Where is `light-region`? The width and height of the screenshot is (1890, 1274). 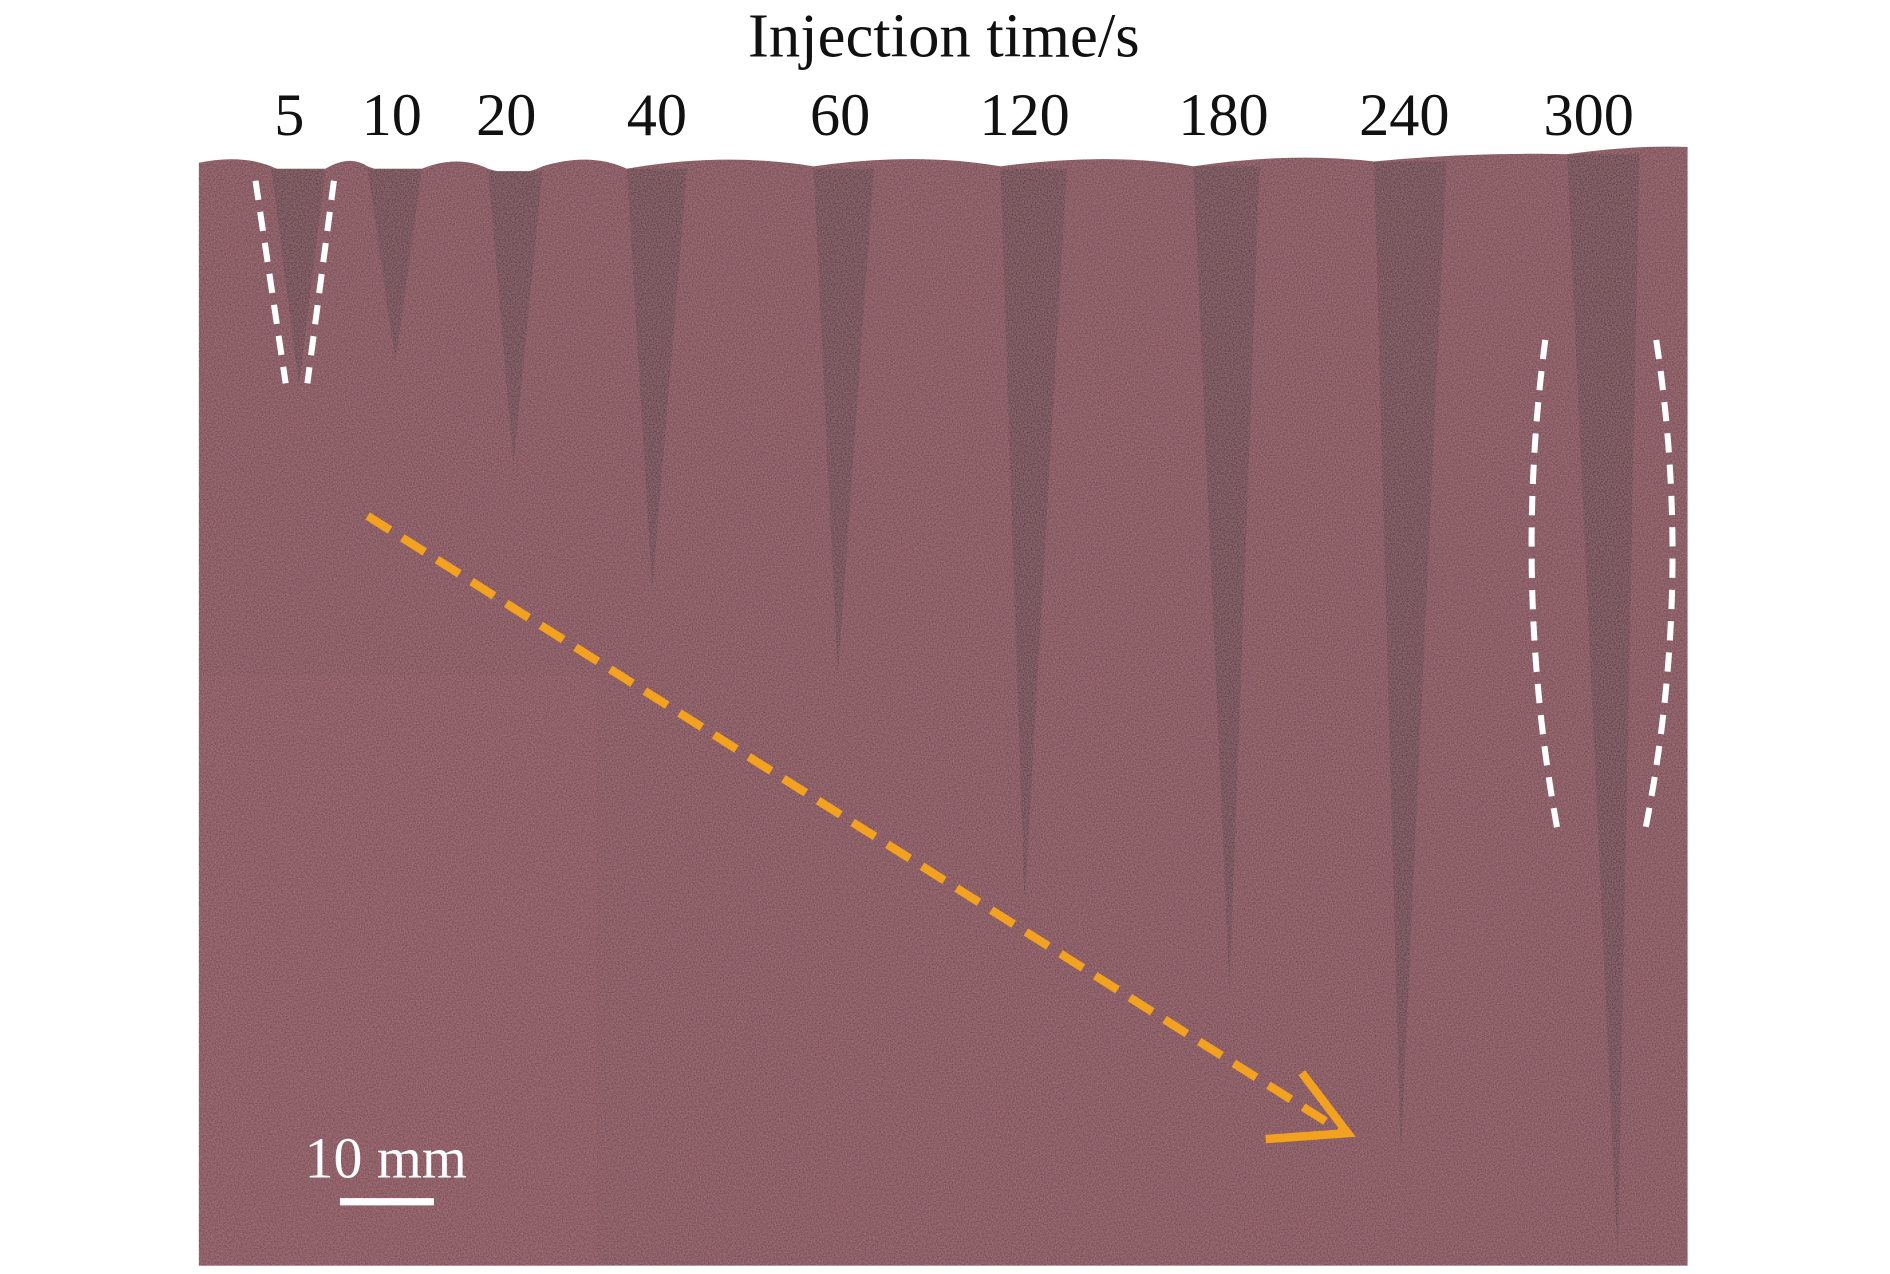
light-region is located at coordinates (397, 970).